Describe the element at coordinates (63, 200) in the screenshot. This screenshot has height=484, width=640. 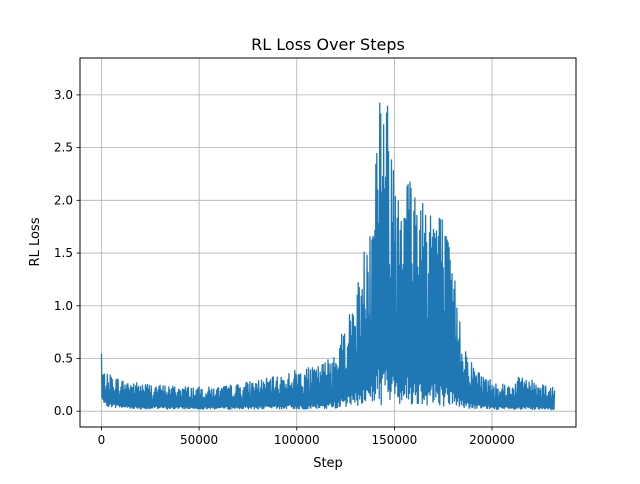
I see `y-tick-label: 2.0` at that location.